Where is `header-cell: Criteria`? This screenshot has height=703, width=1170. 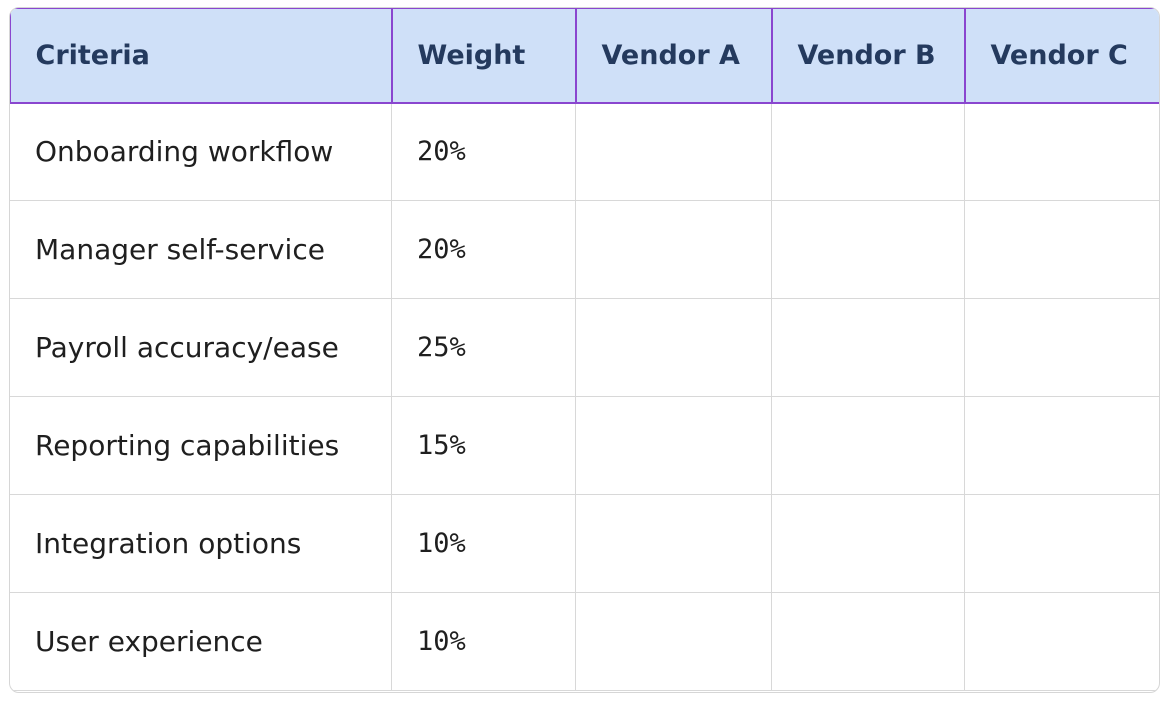 header-cell: Criteria is located at coordinates (201, 56).